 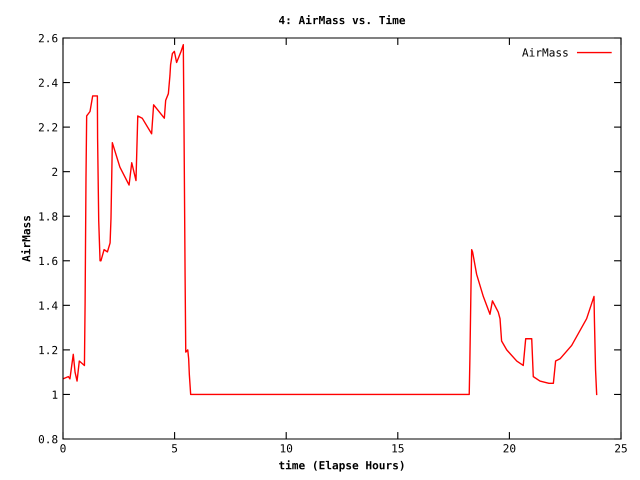 I want to click on x-tick-label: 15, so click(x=398, y=448).